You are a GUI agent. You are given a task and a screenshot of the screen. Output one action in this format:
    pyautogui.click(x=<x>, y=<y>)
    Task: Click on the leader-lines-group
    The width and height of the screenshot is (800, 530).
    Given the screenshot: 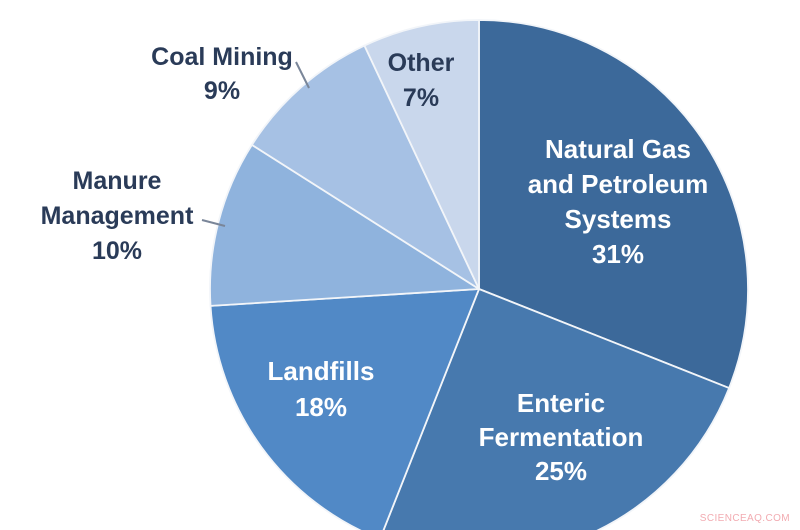 What is the action you would take?
    pyautogui.click(x=255, y=144)
    